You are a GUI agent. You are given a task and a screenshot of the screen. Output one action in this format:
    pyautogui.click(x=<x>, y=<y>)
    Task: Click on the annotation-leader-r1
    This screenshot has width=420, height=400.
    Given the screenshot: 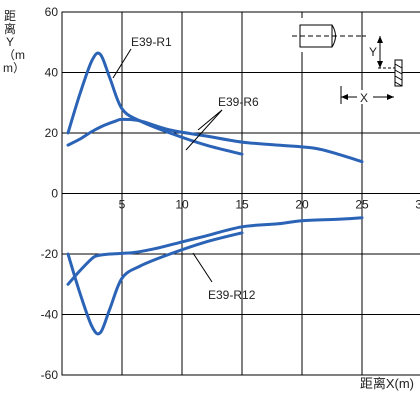 What is the action you would take?
    pyautogui.click(x=122, y=63)
    